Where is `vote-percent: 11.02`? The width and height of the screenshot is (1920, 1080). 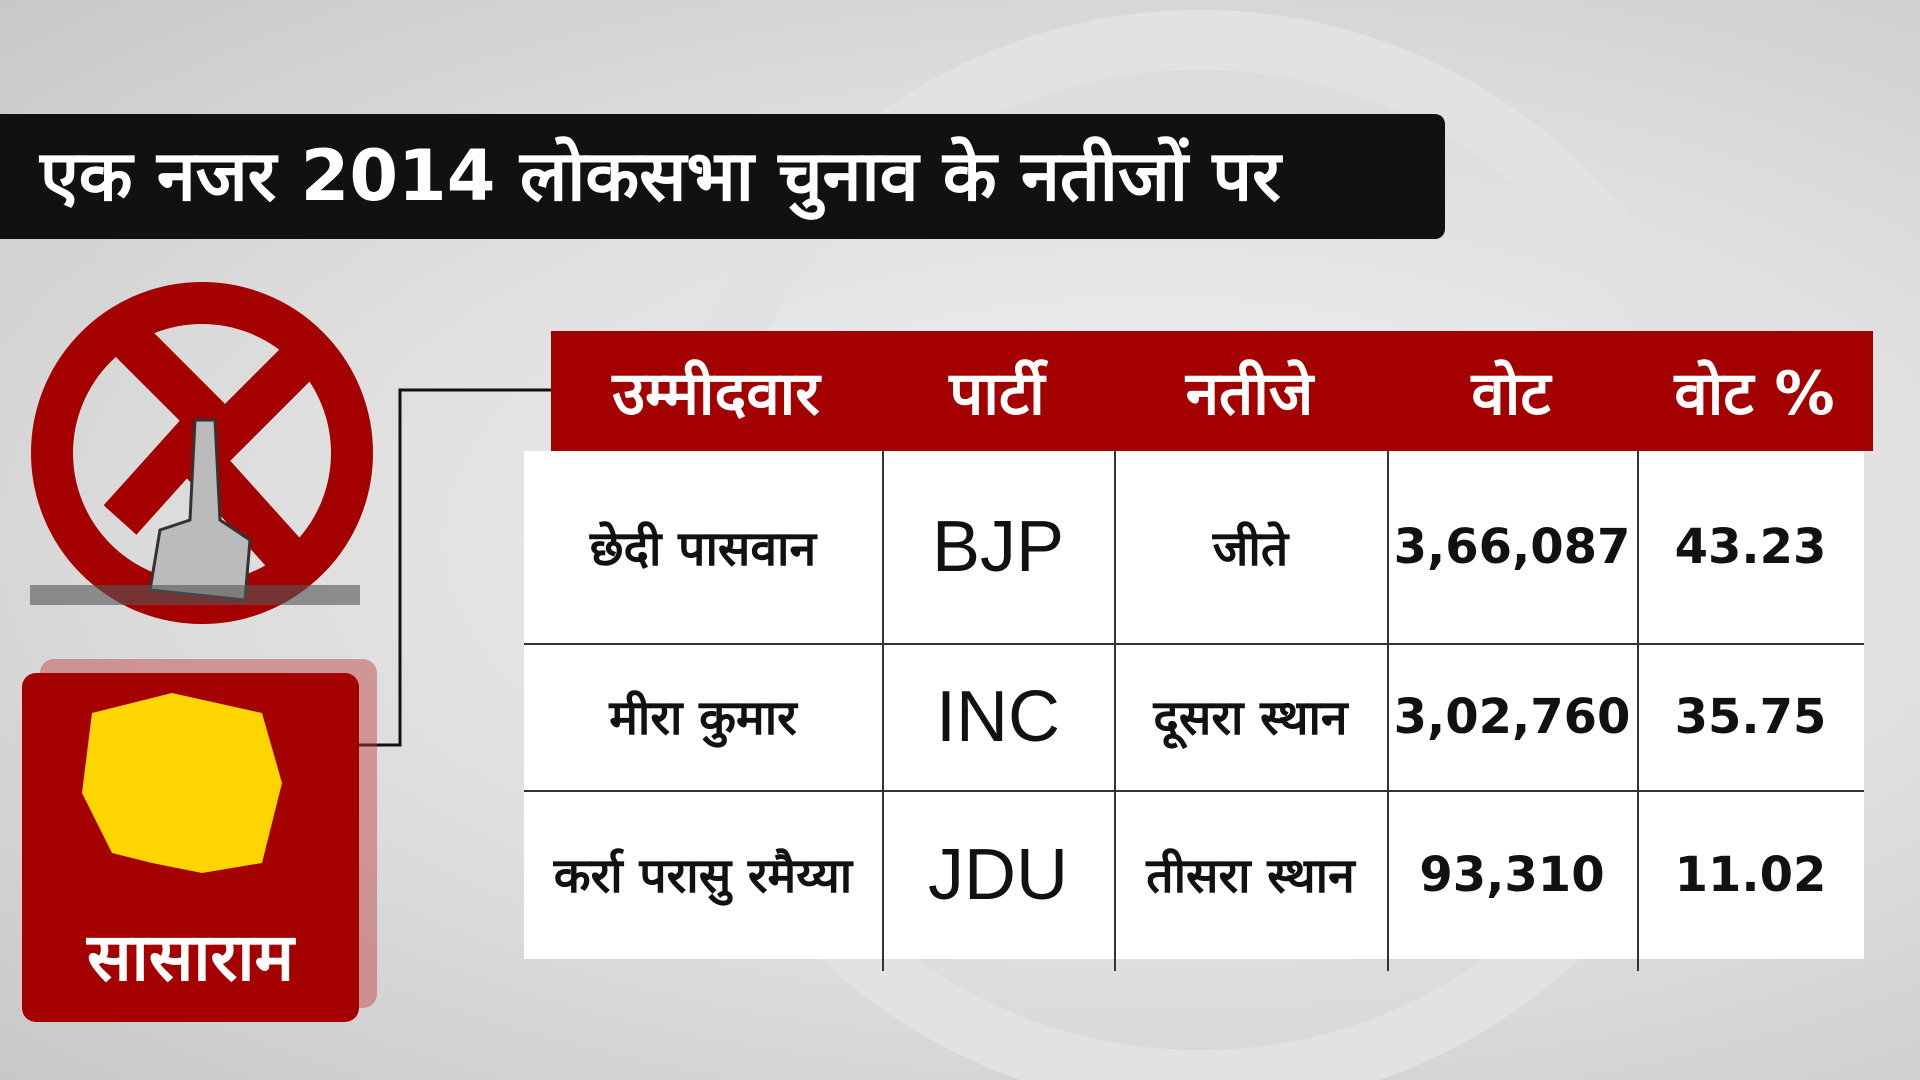
vote-percent: 11.02 is located at coordinates (1750, 874).